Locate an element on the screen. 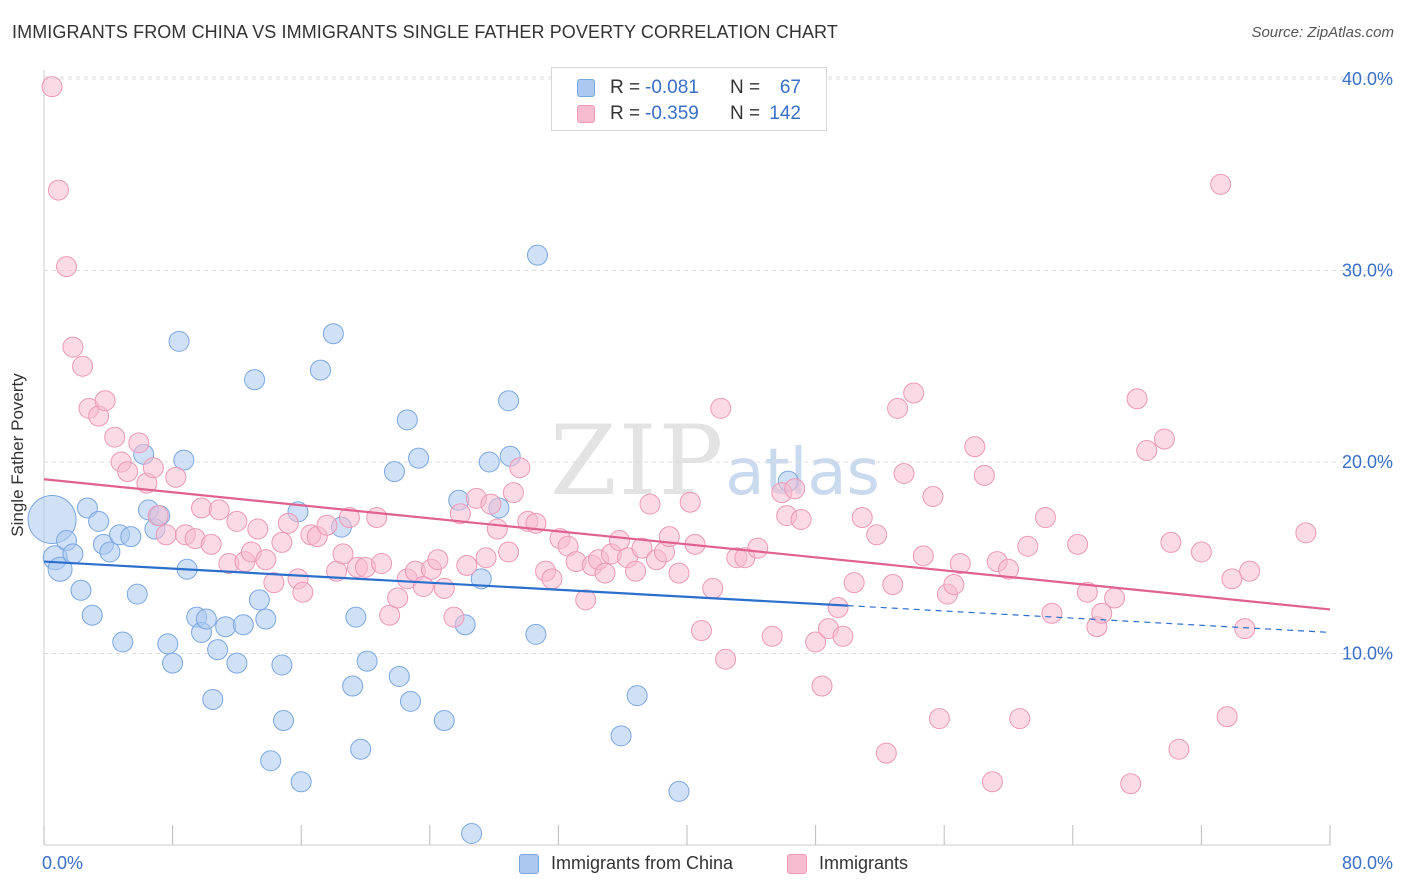 Image resolution: width=1406 pixels, height=892 pixels. y-tick-label: 30.0% is located at coordinates (1367, 271).